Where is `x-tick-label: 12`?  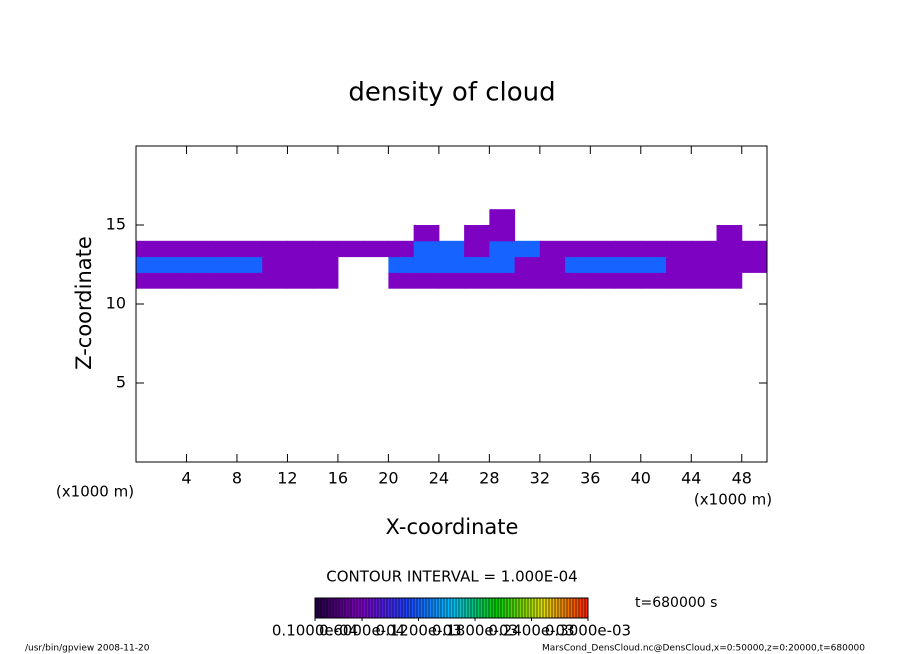
x-tick-label: 12 is located at coordinates (287, 478).